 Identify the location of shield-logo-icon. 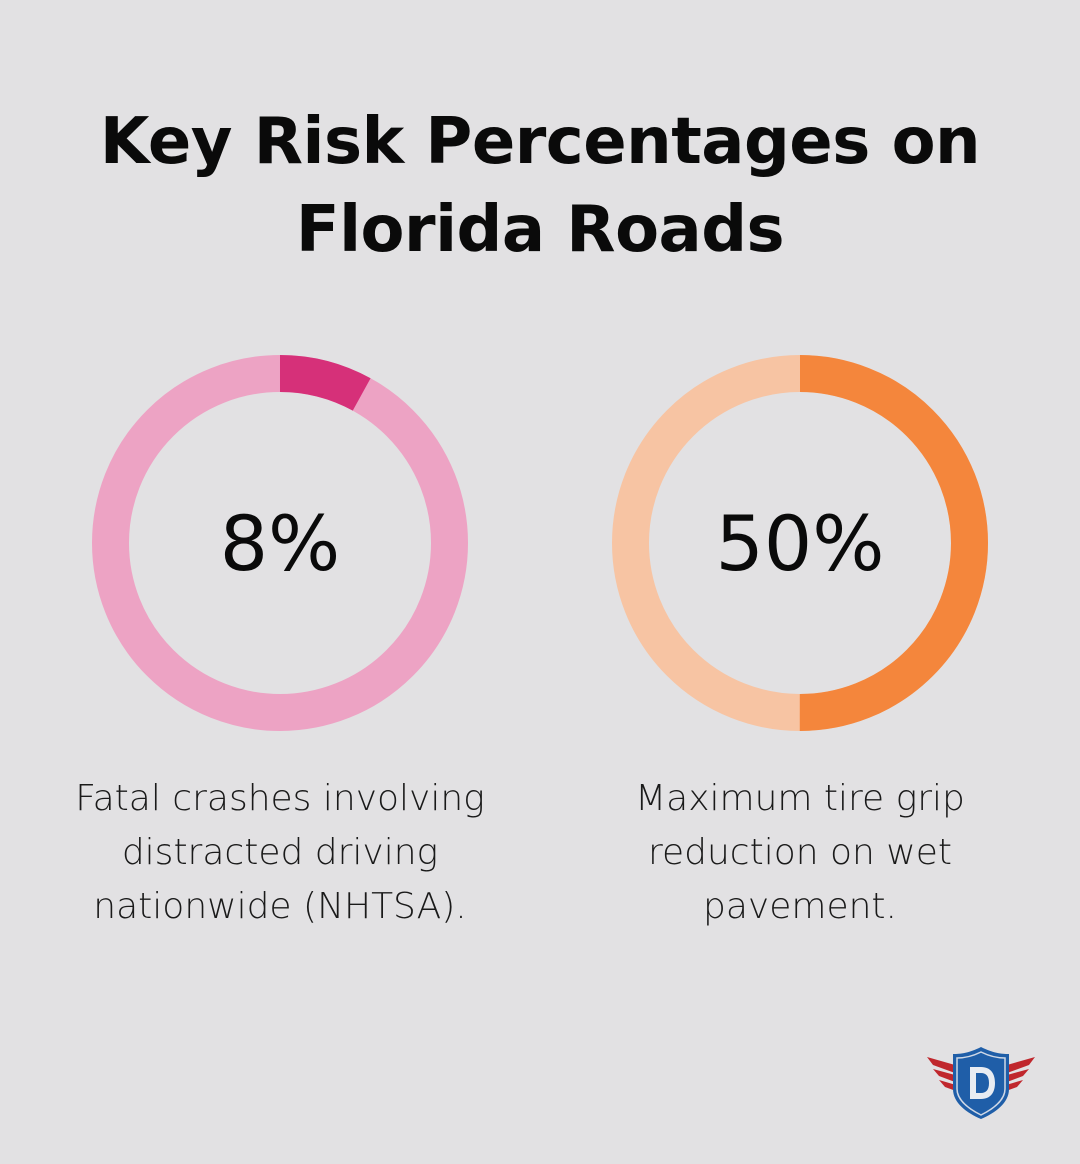
(981, 1083).